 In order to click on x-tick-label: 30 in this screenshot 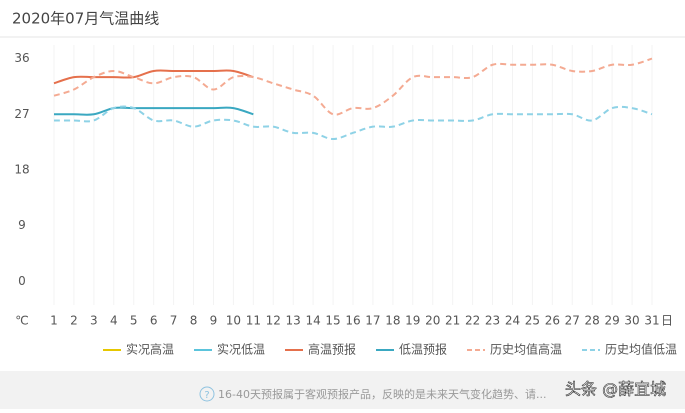, I will do `click(631, 321)`.